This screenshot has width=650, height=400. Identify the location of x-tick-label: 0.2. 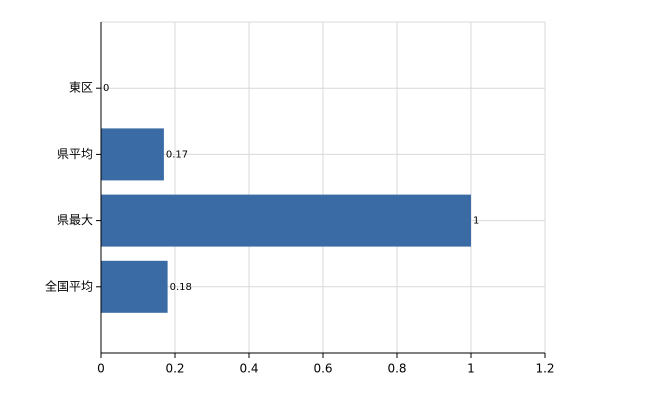
(174, 369).